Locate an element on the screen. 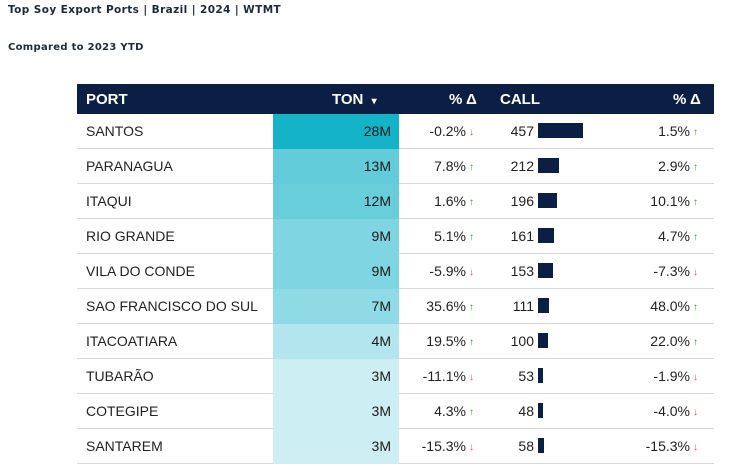 Image resolution: width=734 pixels, height=474 pixels. ton-change-value: 7.8% ↑ is located at coordinates (454, 166).